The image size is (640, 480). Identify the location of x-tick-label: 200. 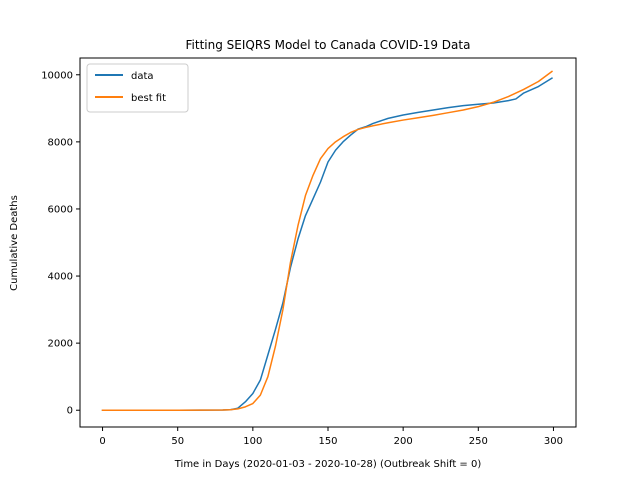
(403, 441).